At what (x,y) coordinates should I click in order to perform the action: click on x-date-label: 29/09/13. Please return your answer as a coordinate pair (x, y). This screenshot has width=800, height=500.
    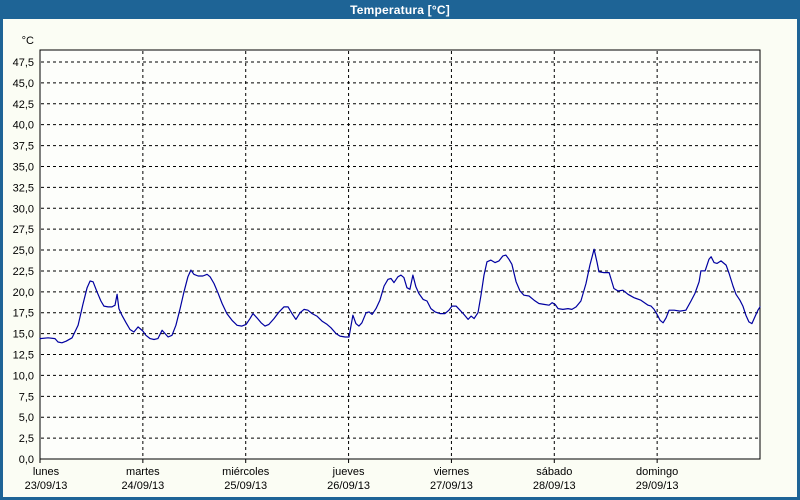
    Looking at the image, I should click on (657, 486).